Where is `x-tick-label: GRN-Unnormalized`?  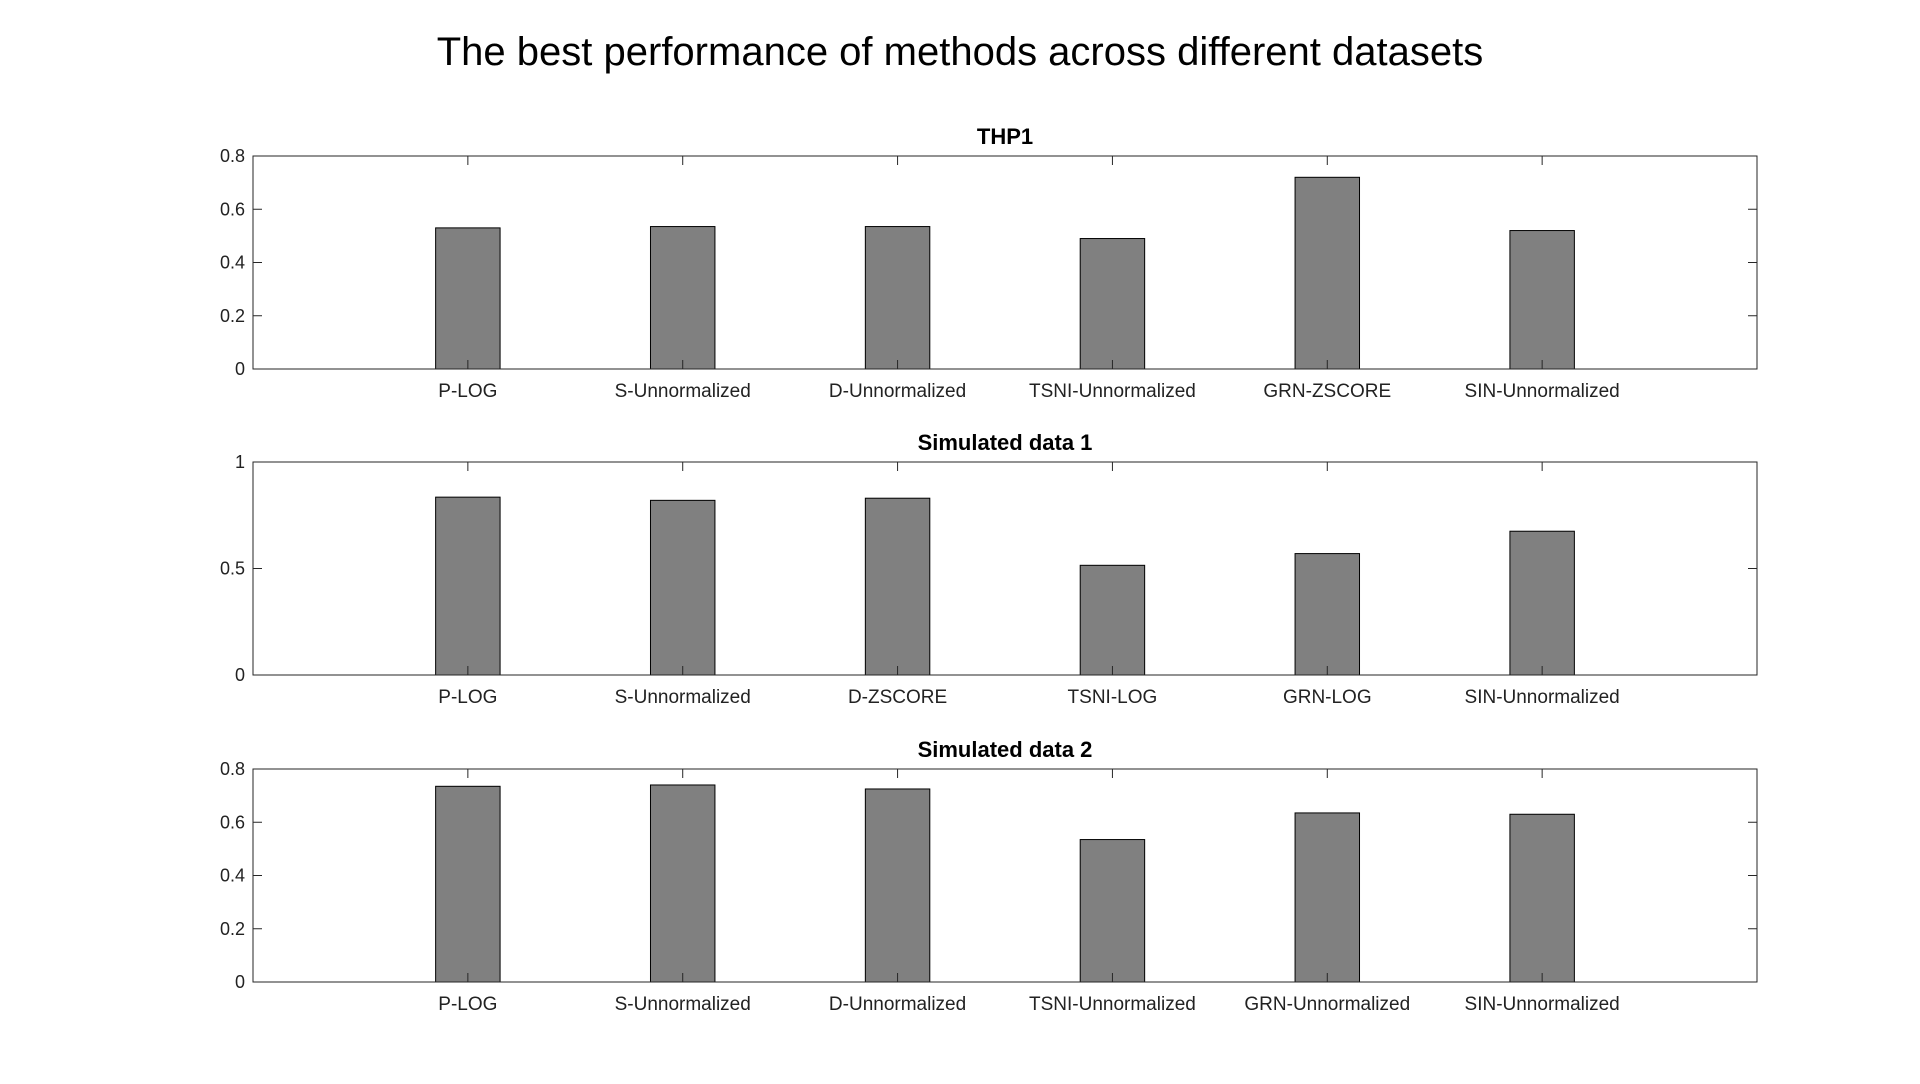
x-tick-label: GRN-Unnormalized is located at coordinates (1327, 1004).